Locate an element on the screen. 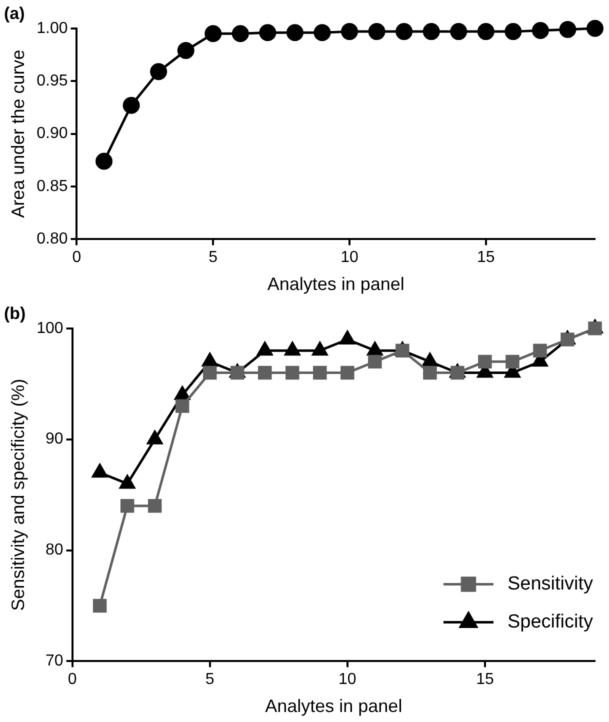 The height and width of the screenshot is (722, 609). y-tick-label: 100 is located at coordinates (50, 328).